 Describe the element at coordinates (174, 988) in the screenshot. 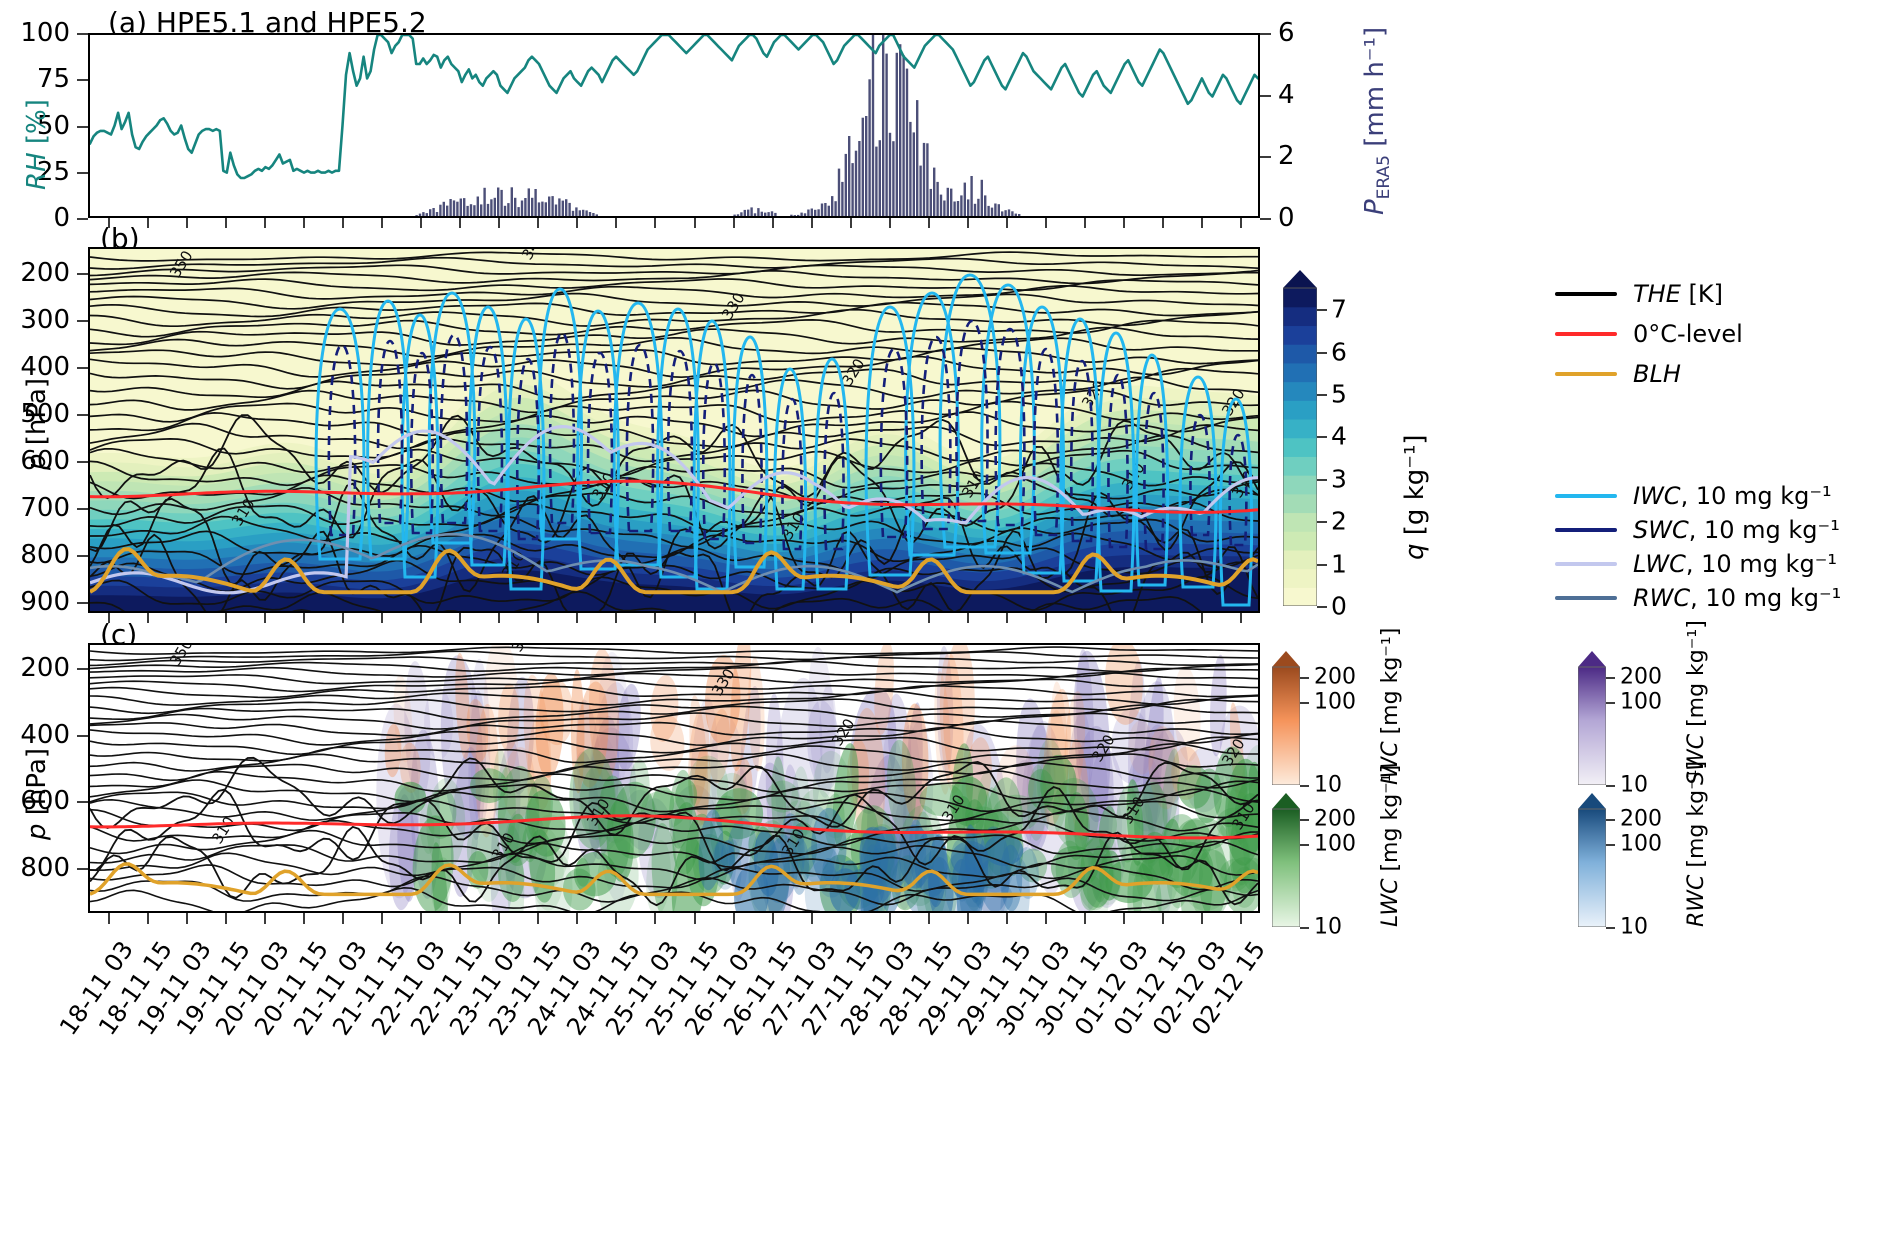

I see `x-axis-tick-label: 19-11 03` at that location.